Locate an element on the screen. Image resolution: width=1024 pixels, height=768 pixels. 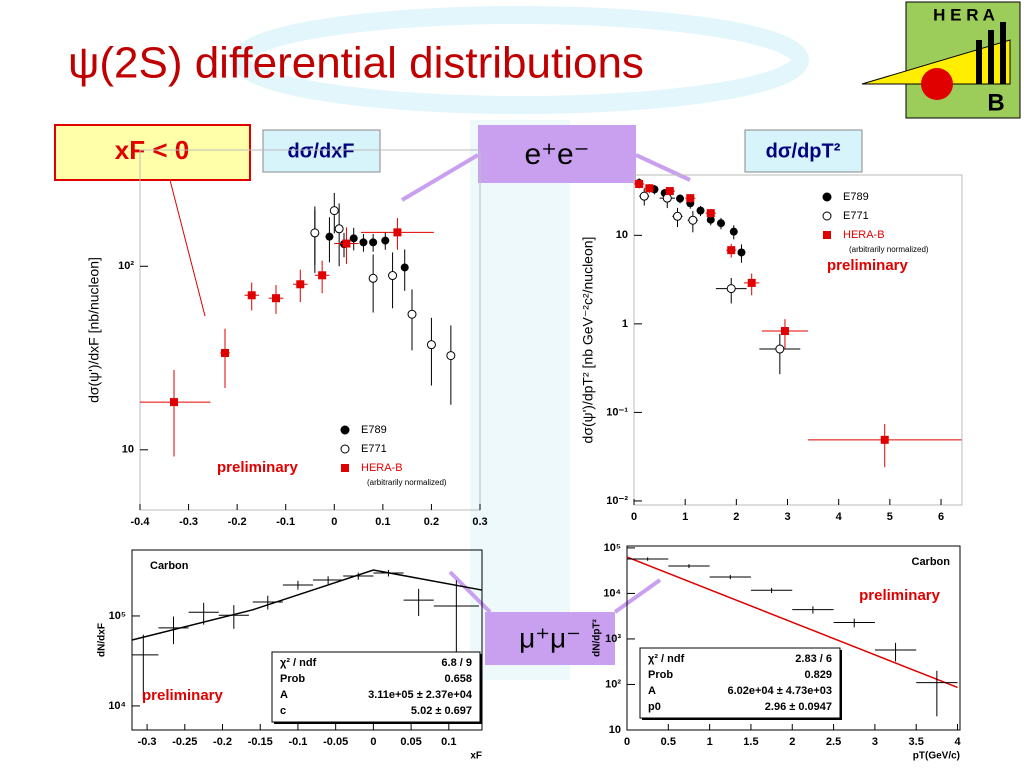
x-tick-label: 6 is located at coordinates (941, 517).